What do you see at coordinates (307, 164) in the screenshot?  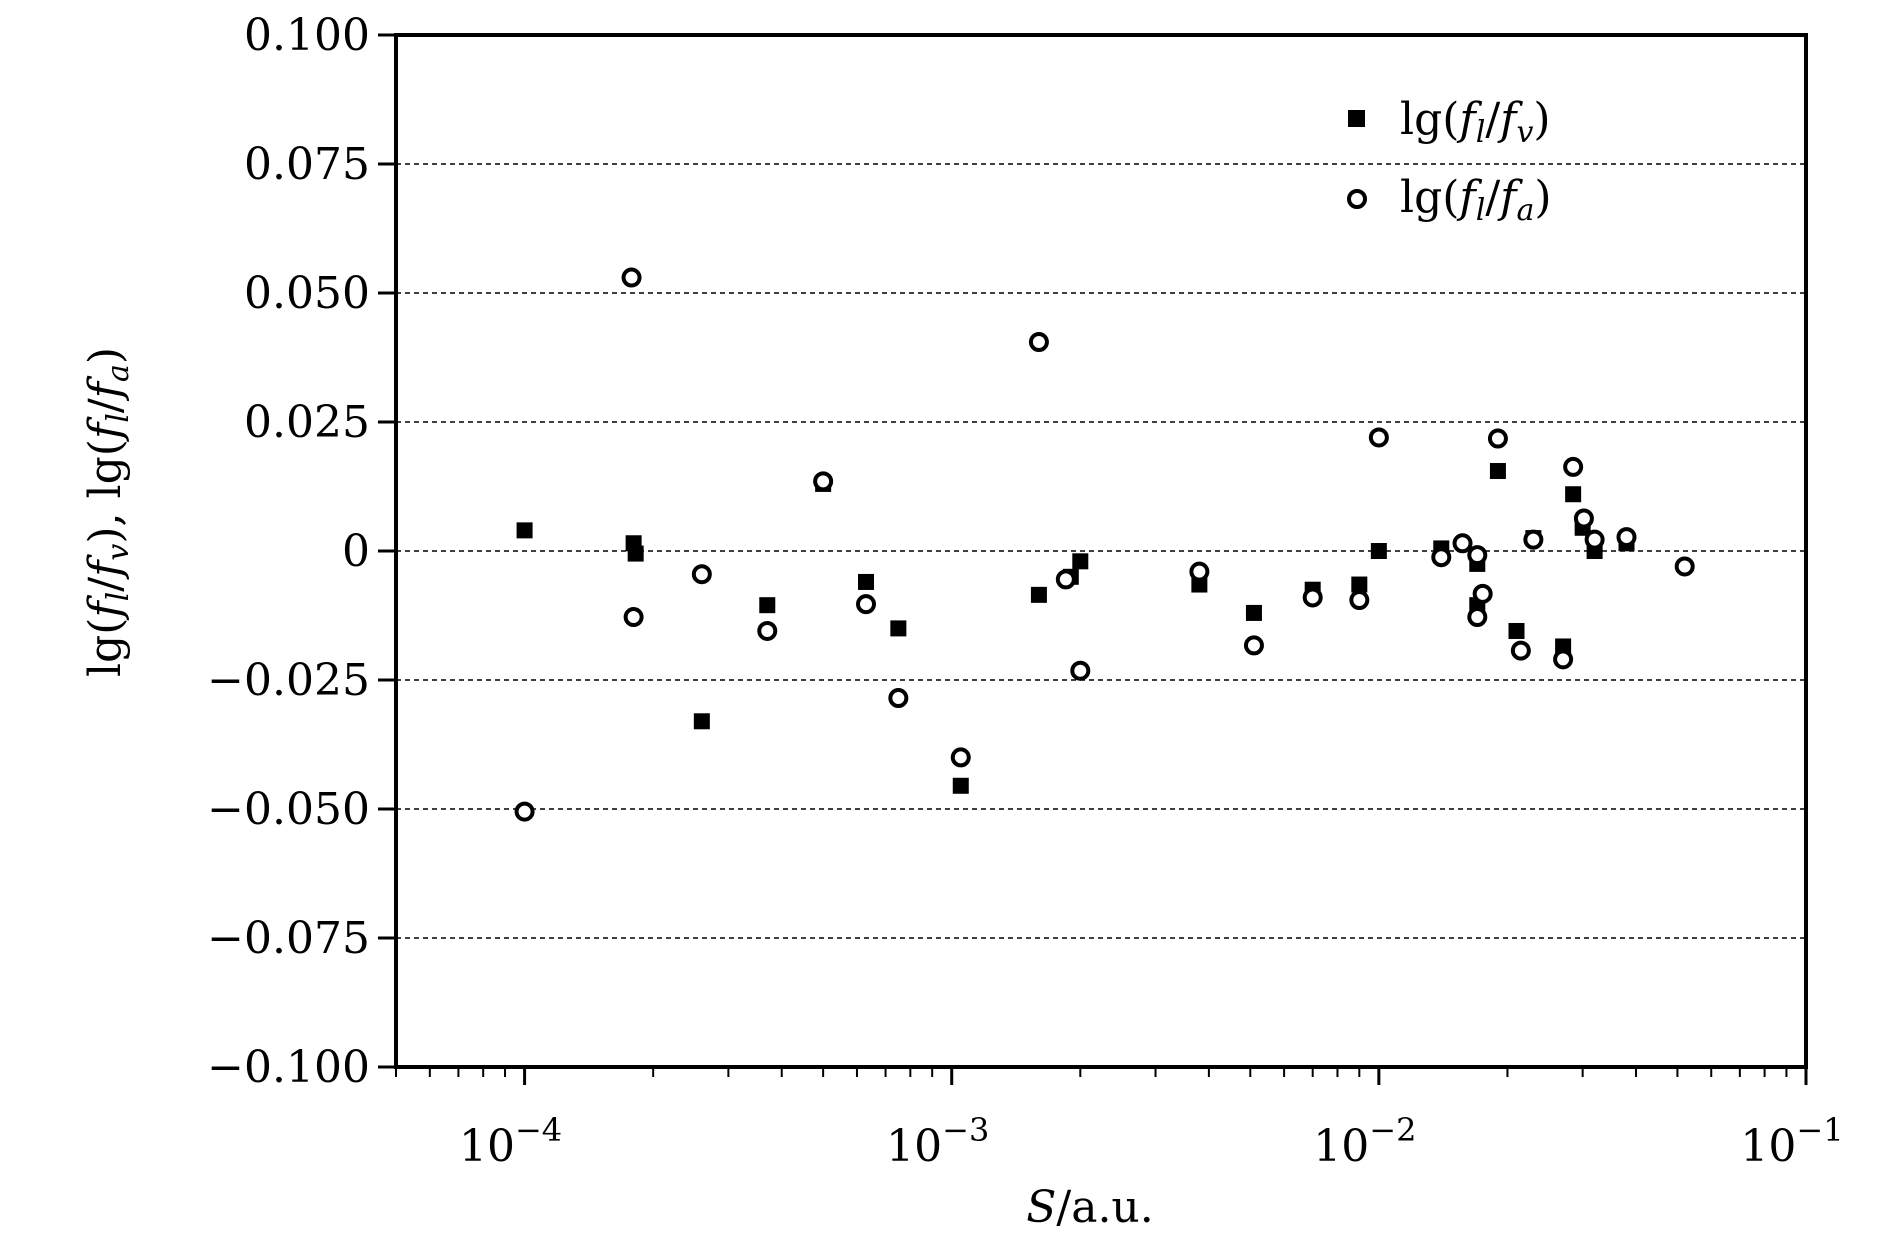 I see `y-tick-label: 0.075` at bounding box center [307, 164].